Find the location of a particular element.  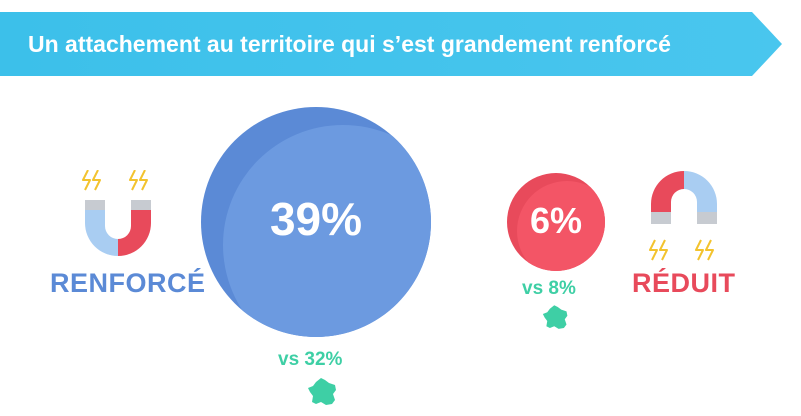

renforce-label: RENFORCÉ is located at coordinates (128, 283).